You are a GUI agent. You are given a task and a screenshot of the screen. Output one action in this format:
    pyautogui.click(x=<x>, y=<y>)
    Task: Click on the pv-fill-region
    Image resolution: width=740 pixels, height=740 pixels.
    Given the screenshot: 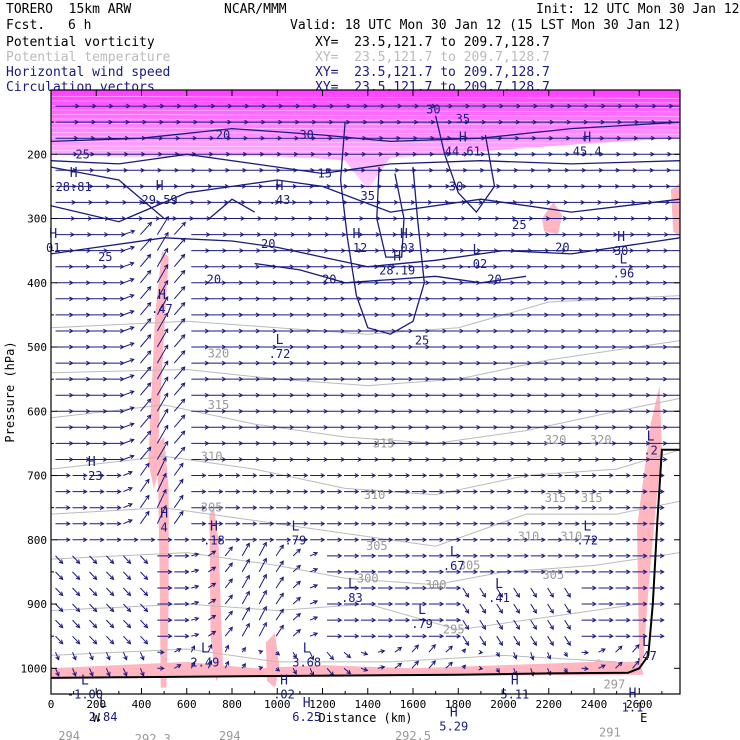 What is the action you would take?
    pyautogui.click(x=597, y=666)
    